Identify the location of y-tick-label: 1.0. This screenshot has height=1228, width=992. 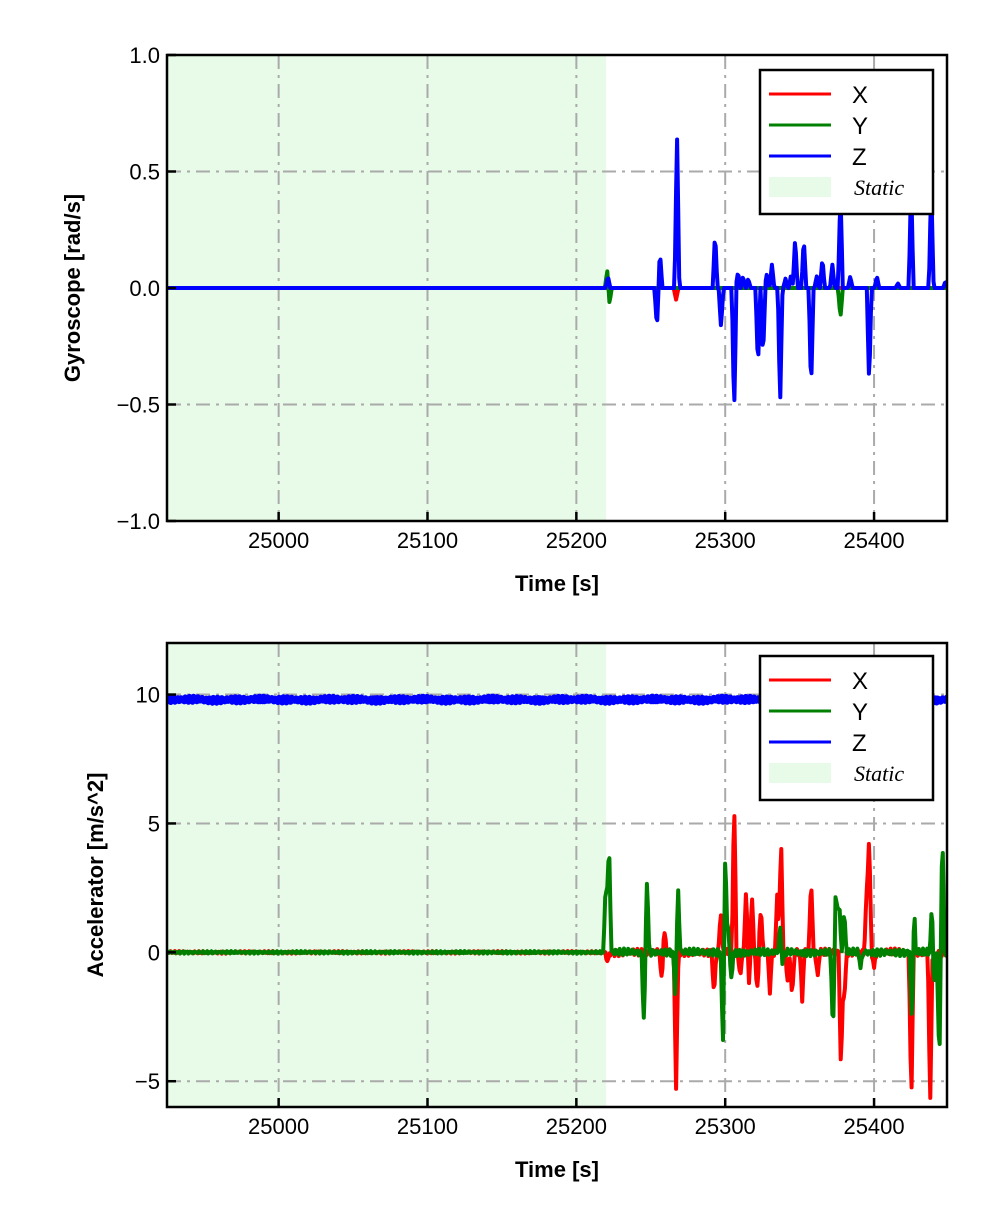
(144, 55).